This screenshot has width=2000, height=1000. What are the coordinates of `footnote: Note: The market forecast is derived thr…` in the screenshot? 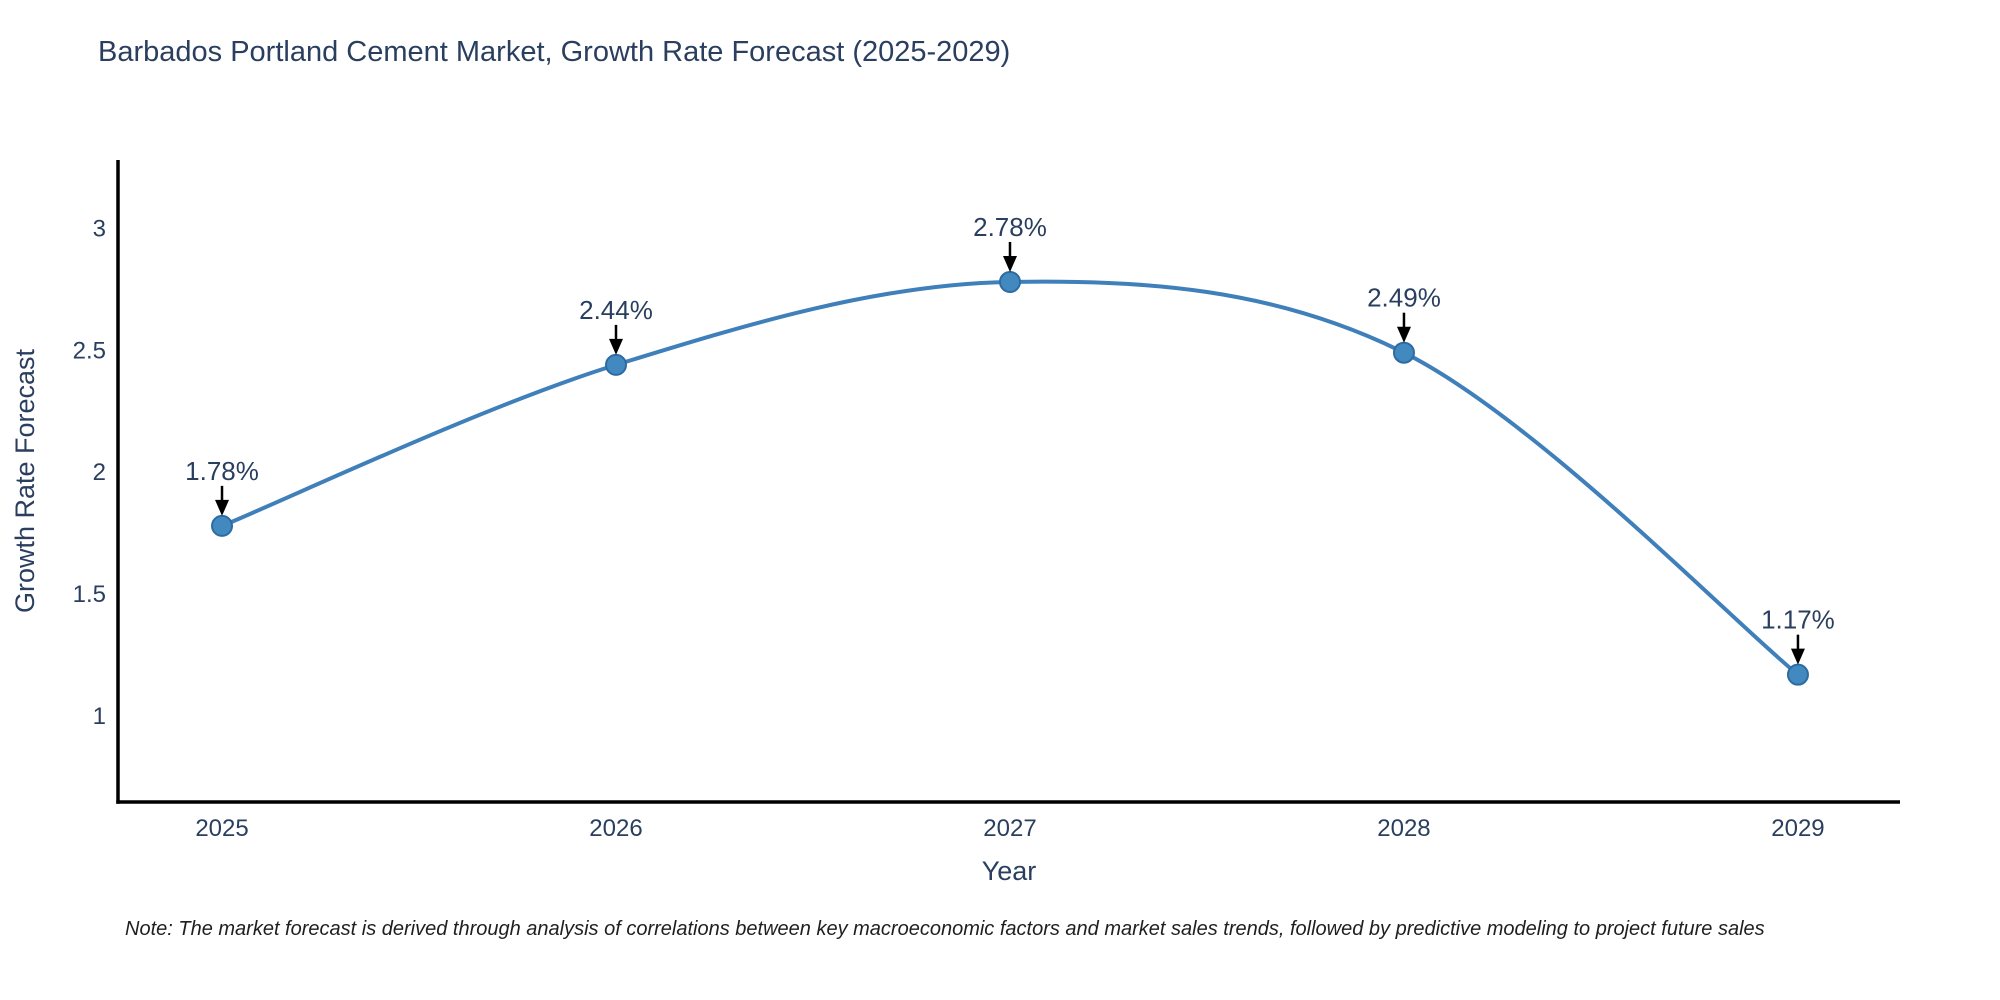 It's located at (945, 929).